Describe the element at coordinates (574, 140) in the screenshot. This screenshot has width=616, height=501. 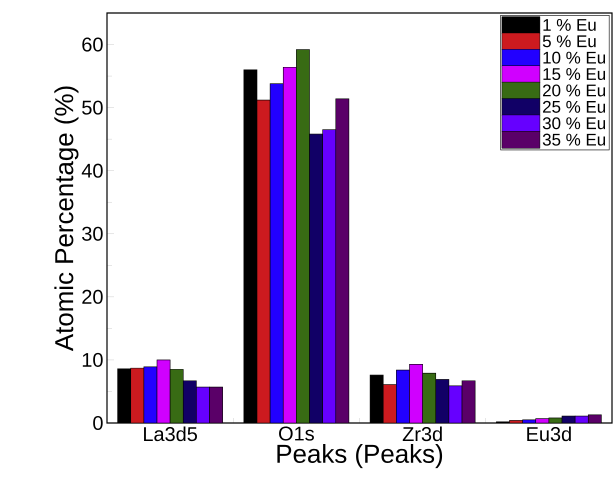
I see `legend-label: 35 % Eu` at that location.